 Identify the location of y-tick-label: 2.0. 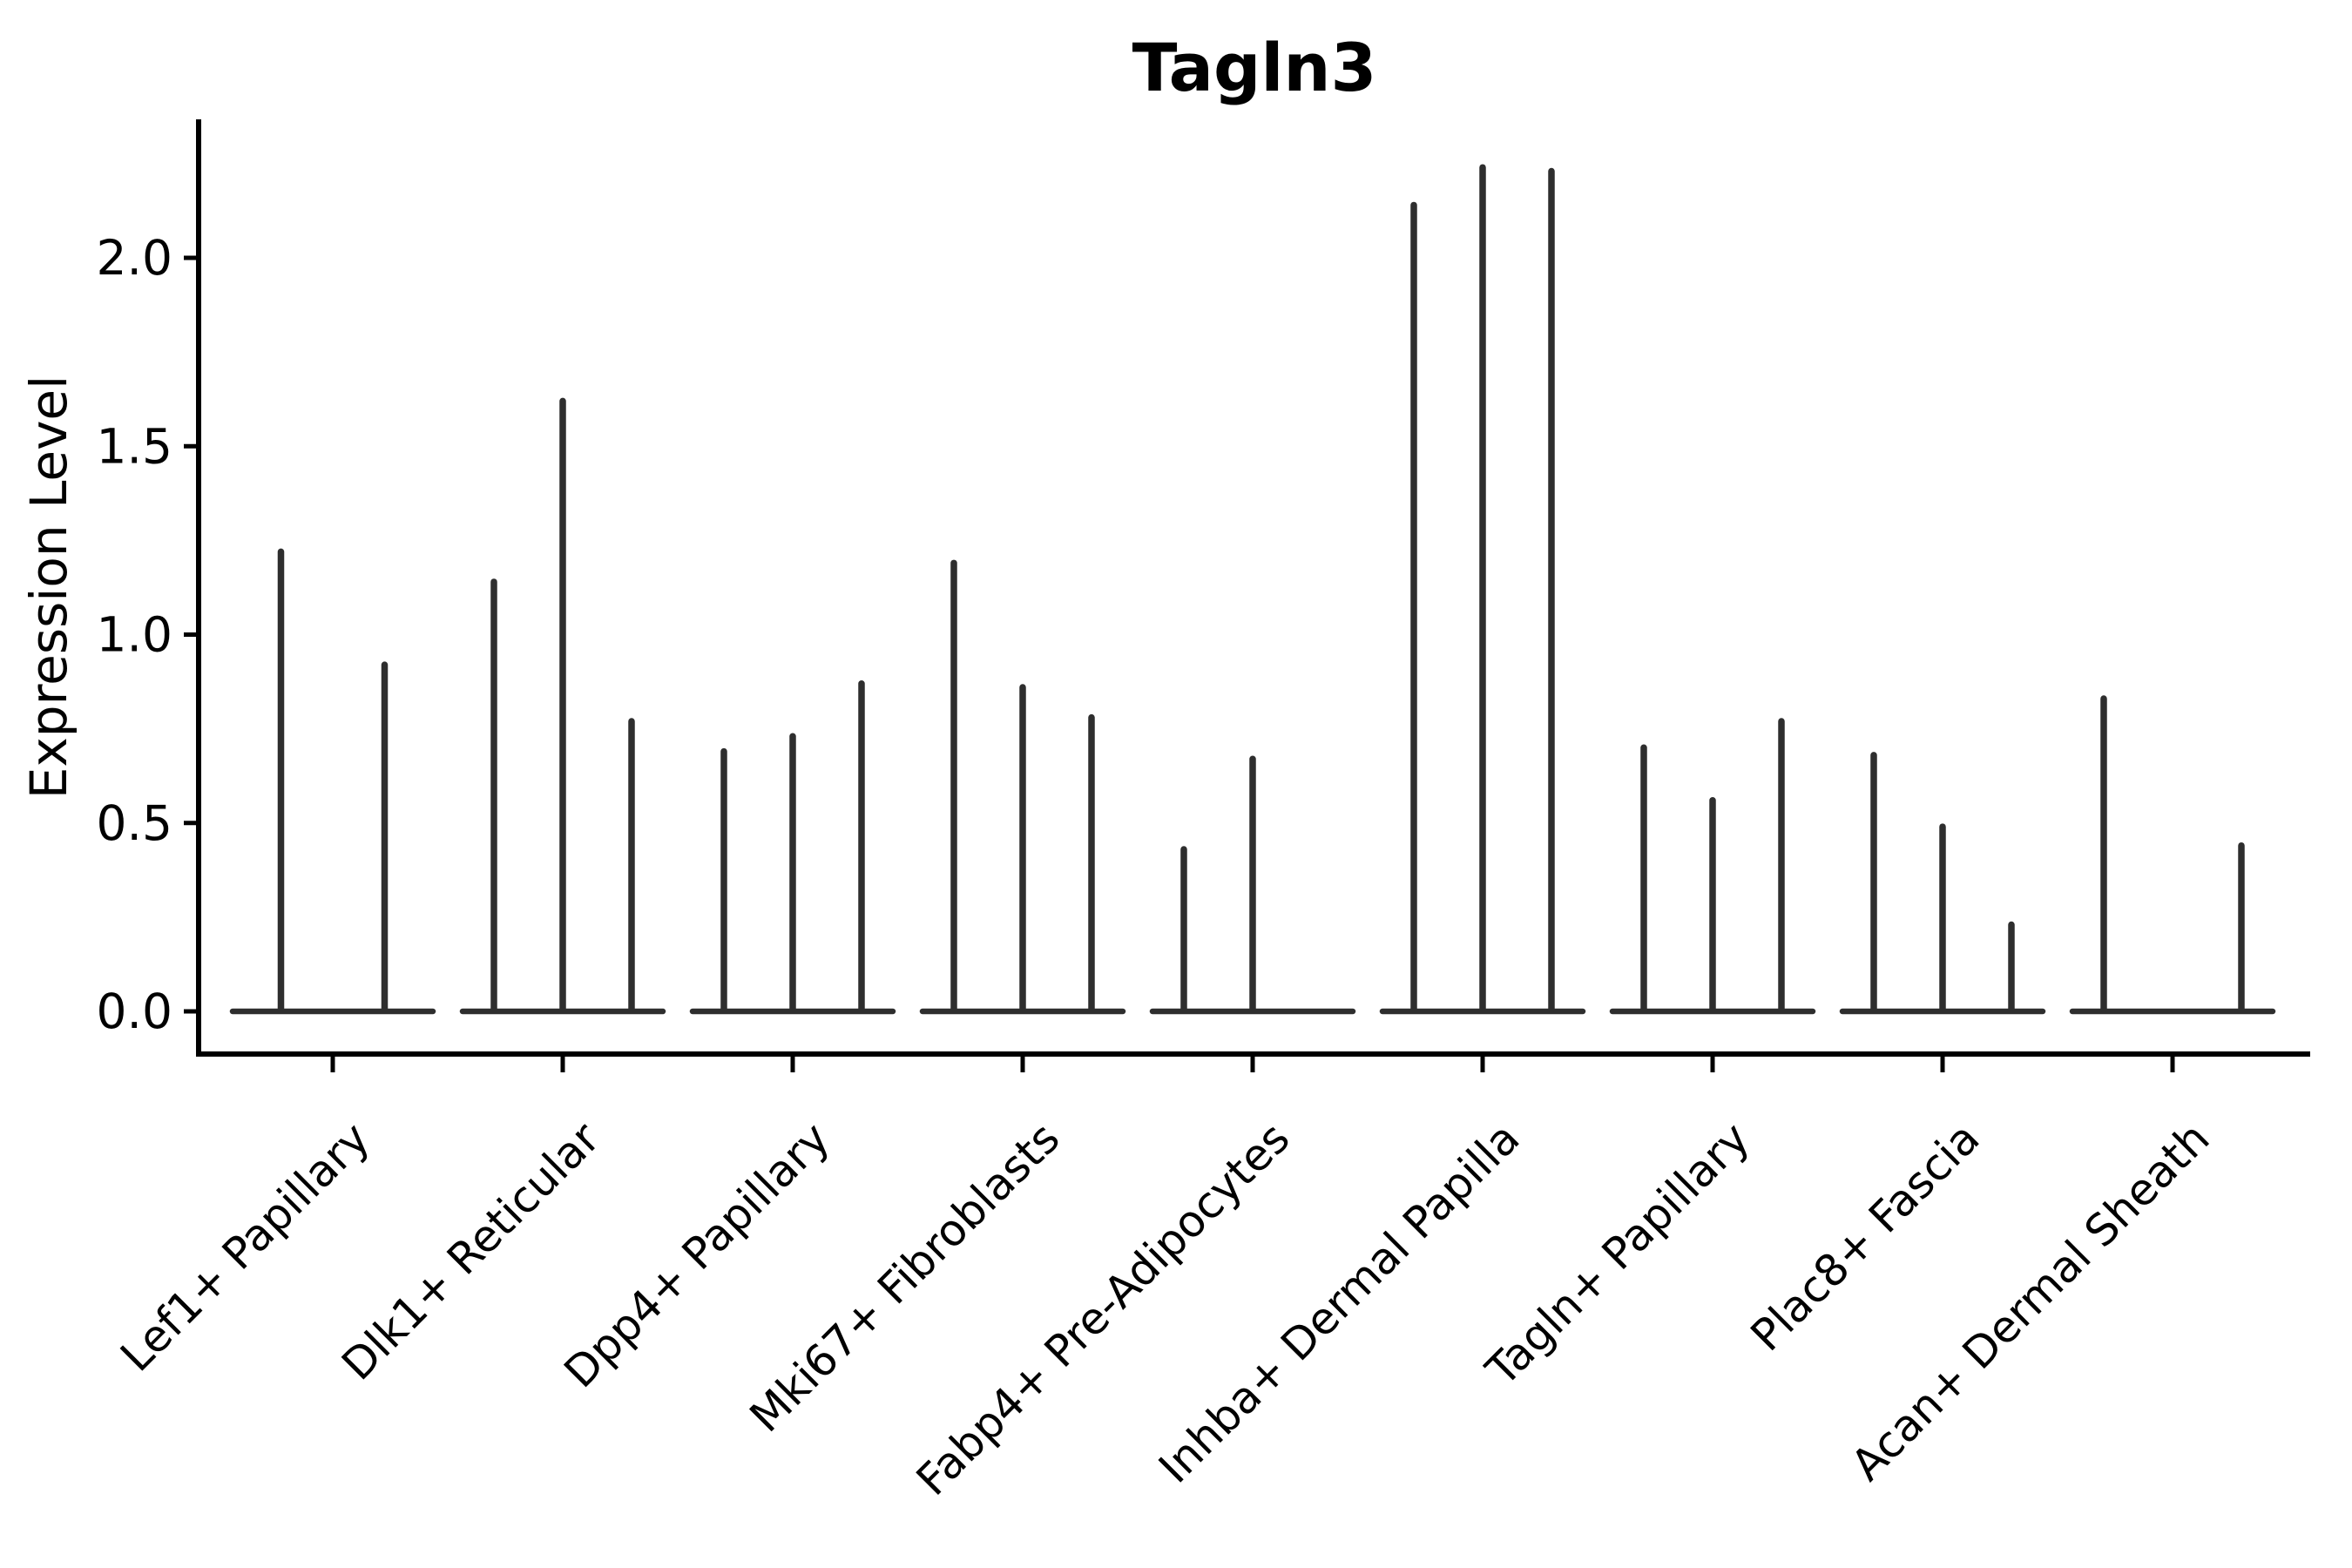
(134, 258).